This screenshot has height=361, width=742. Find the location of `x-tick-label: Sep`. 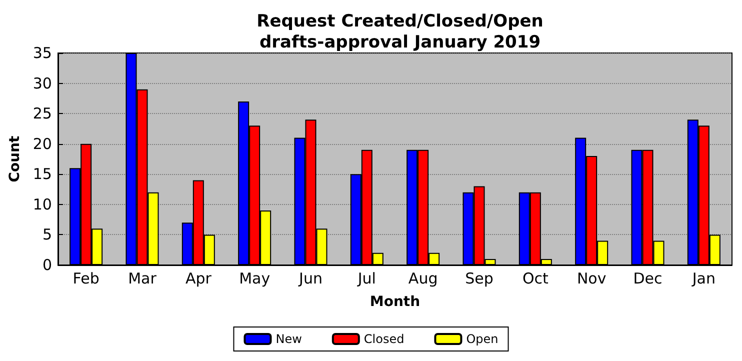

x-tick-label: Sep is located at coordinates (479, 279).